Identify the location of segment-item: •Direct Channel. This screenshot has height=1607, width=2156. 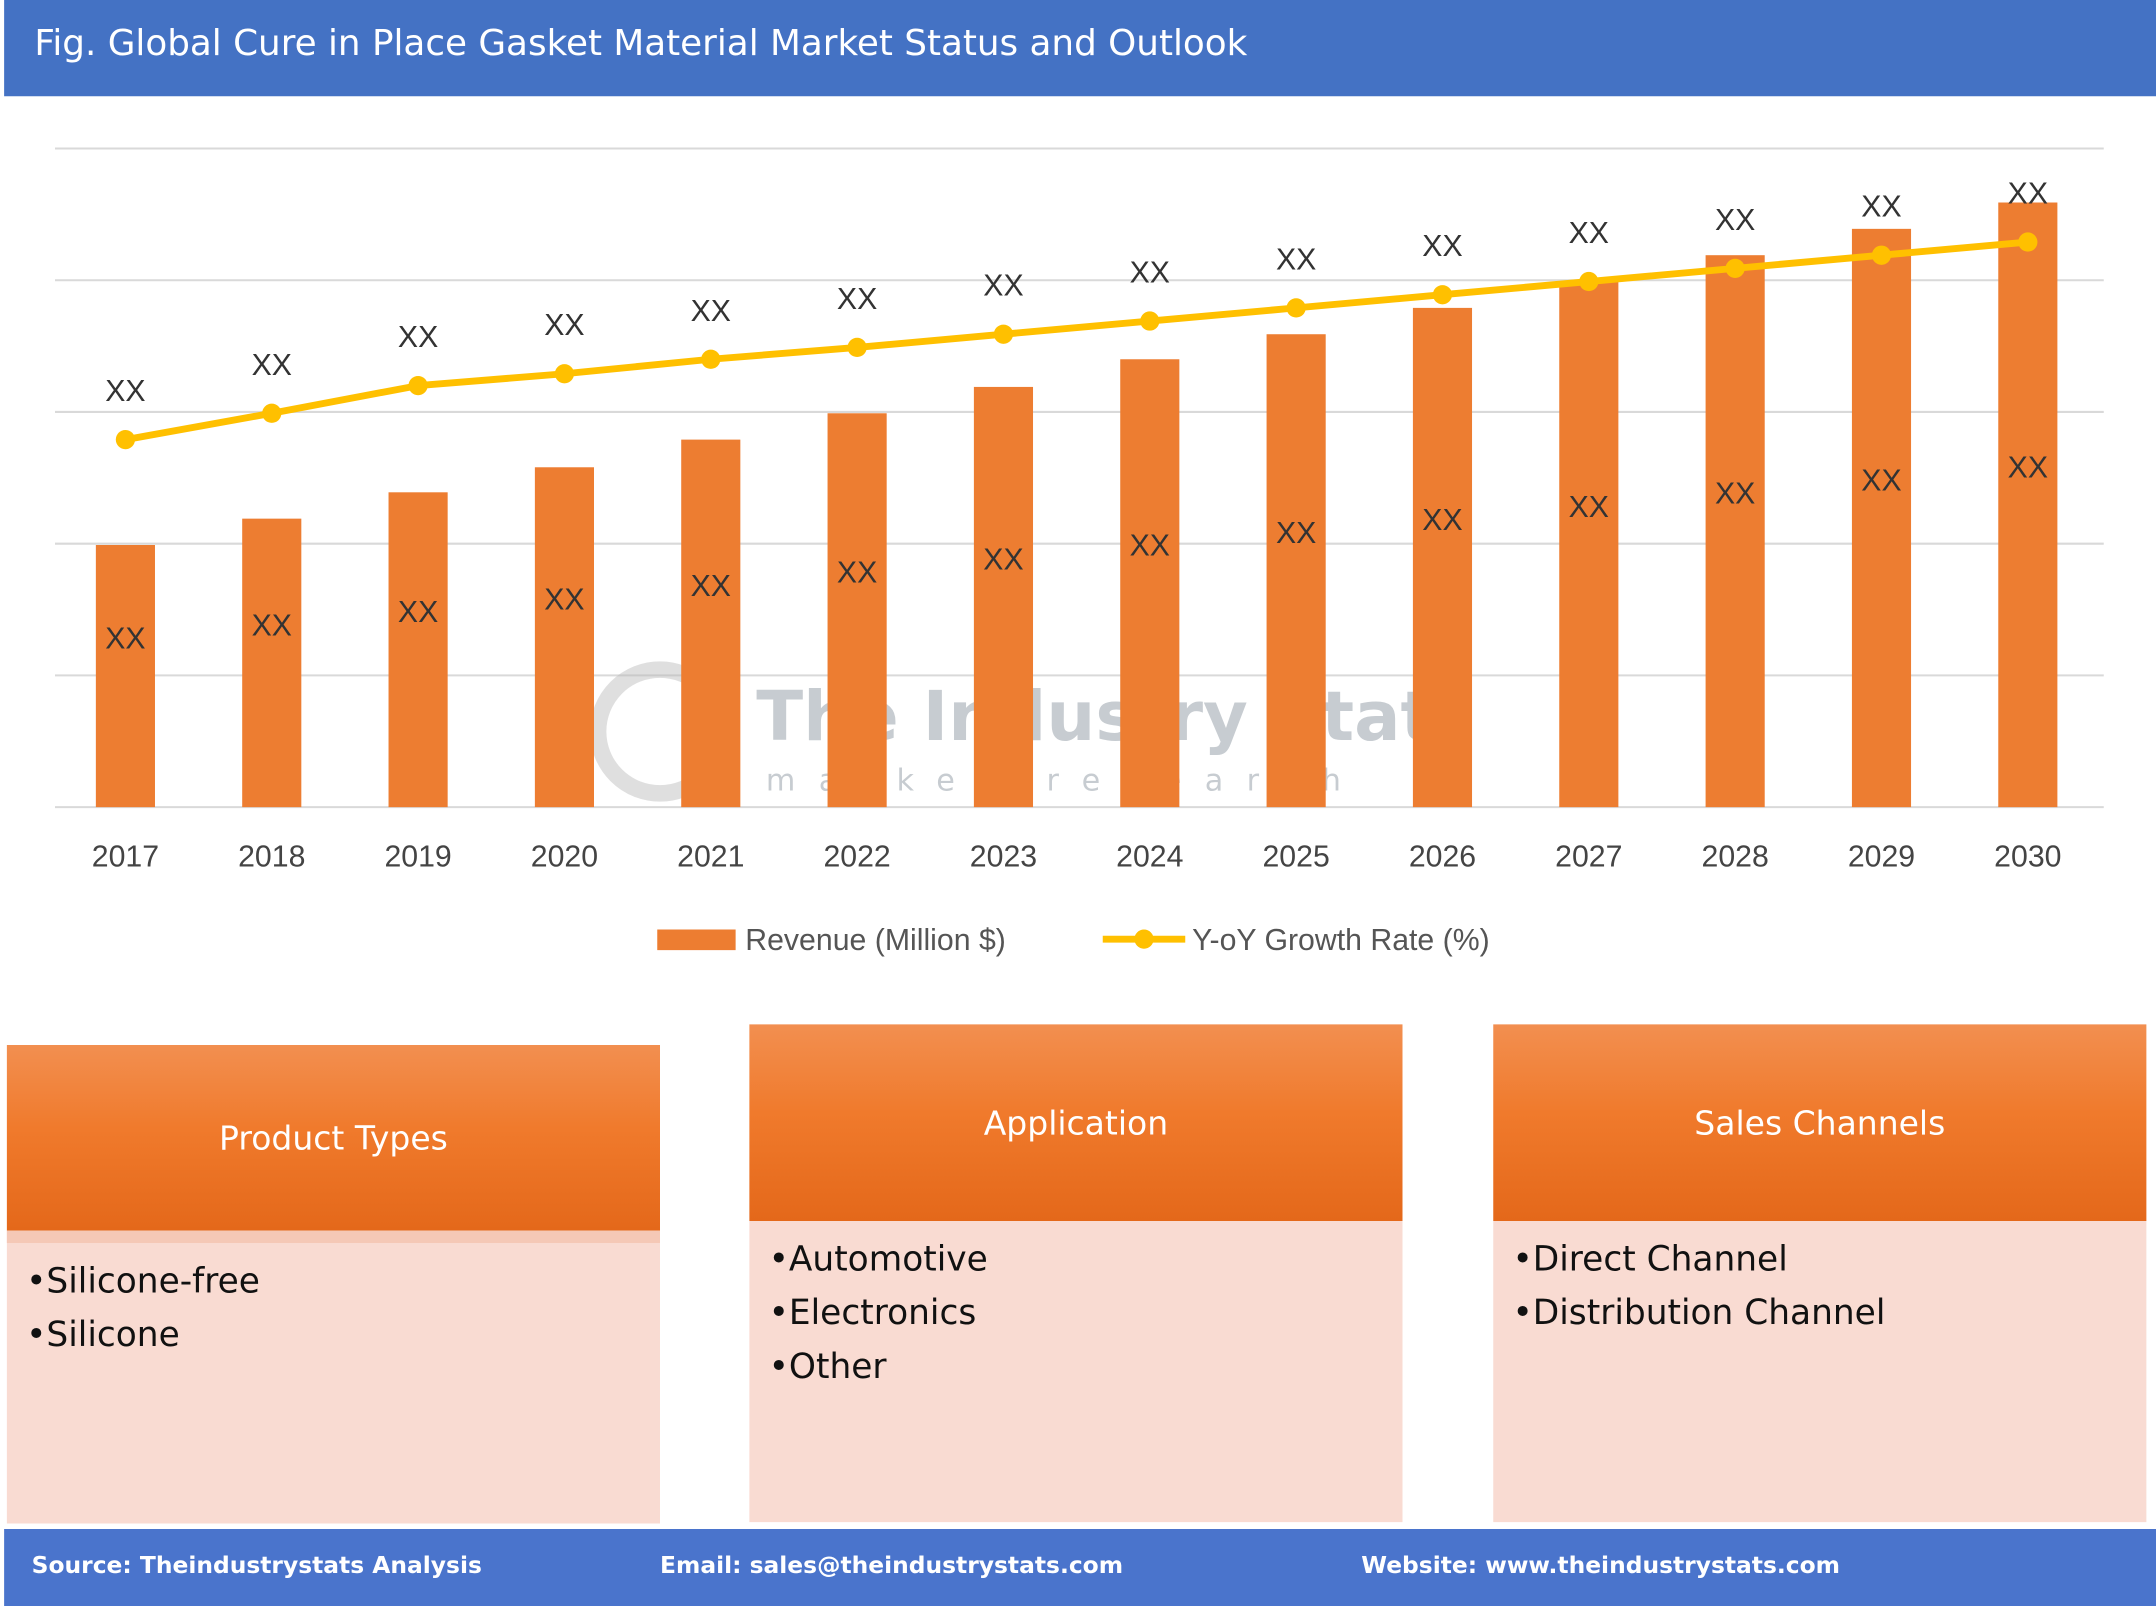
(1650, 1258).